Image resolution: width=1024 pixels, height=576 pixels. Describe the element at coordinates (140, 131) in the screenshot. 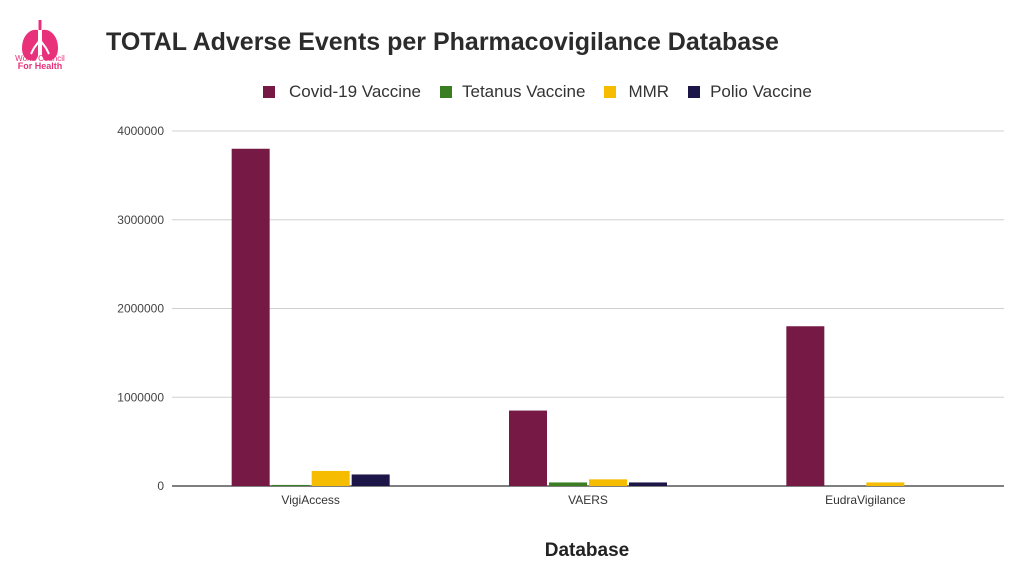

I see `y-tick-label: 4000000` at that location.